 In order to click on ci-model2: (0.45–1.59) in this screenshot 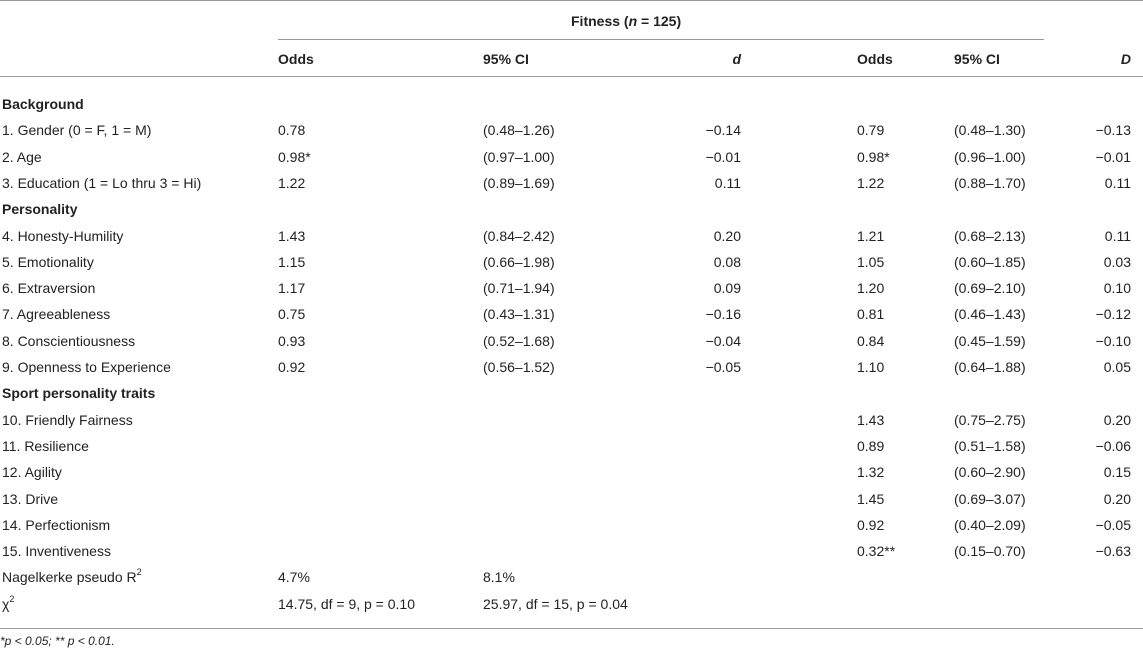, I will do `click(990, 341)`.